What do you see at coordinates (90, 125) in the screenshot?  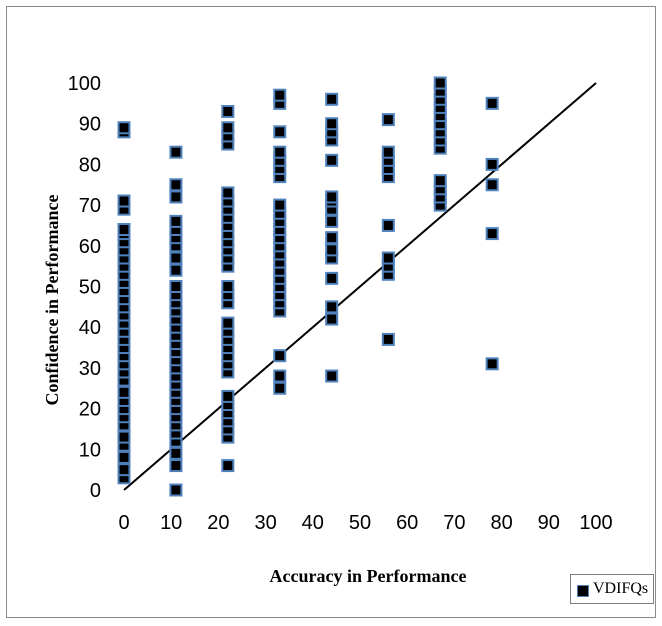 I see `y-tick-label: 90` at bounding box center [90, 125].